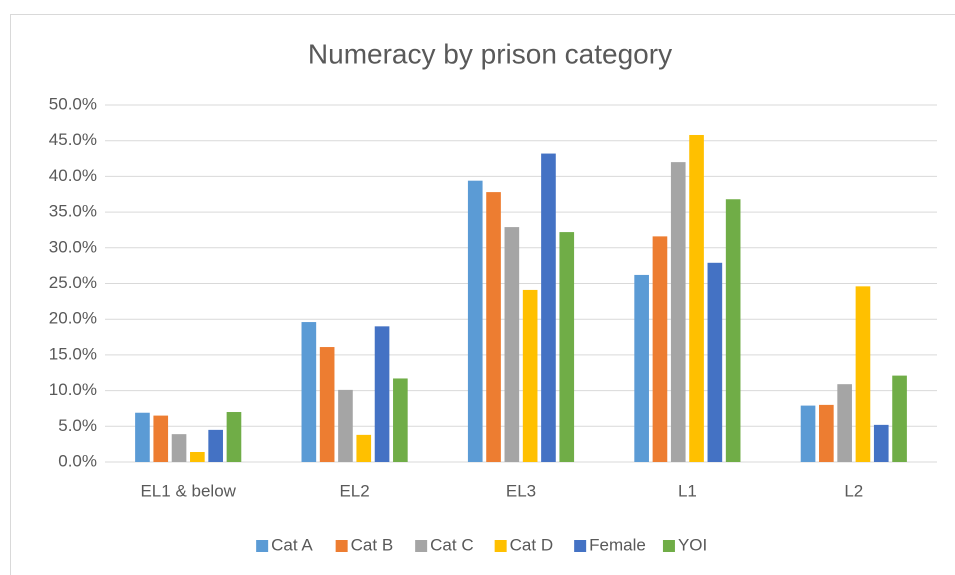 The width and height of the screenshot is (955, 575). What do you see at coordinates (77, 425) in the screenshot?
I see `y-tick-label: 5.0%` at bounding box center [77, 425].